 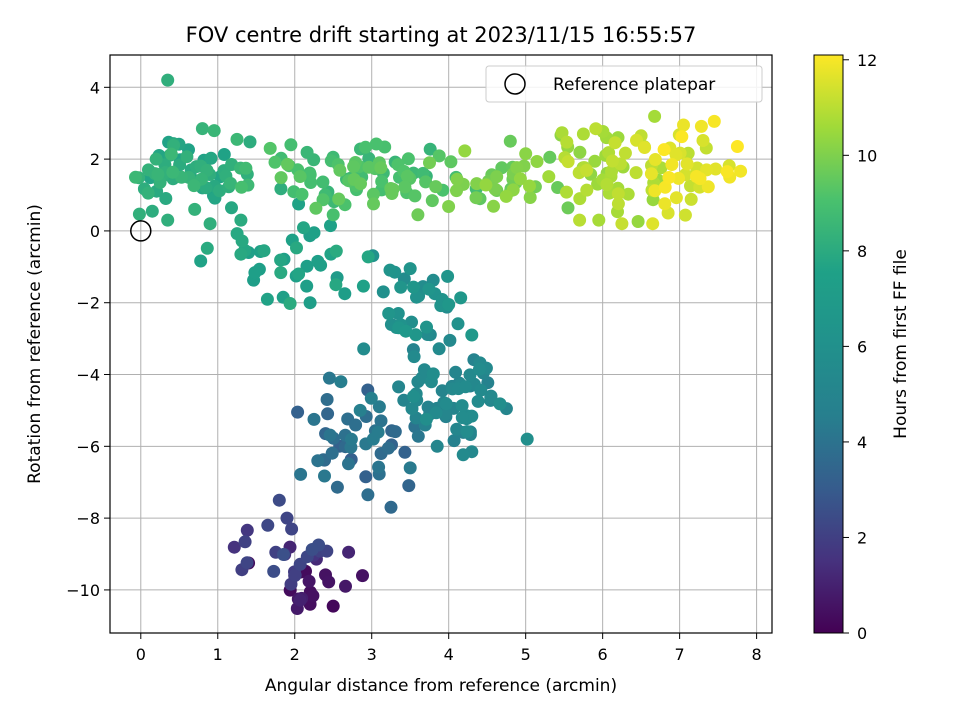 I want to click on y-tick-label: −6, so click(x=88, y=446).